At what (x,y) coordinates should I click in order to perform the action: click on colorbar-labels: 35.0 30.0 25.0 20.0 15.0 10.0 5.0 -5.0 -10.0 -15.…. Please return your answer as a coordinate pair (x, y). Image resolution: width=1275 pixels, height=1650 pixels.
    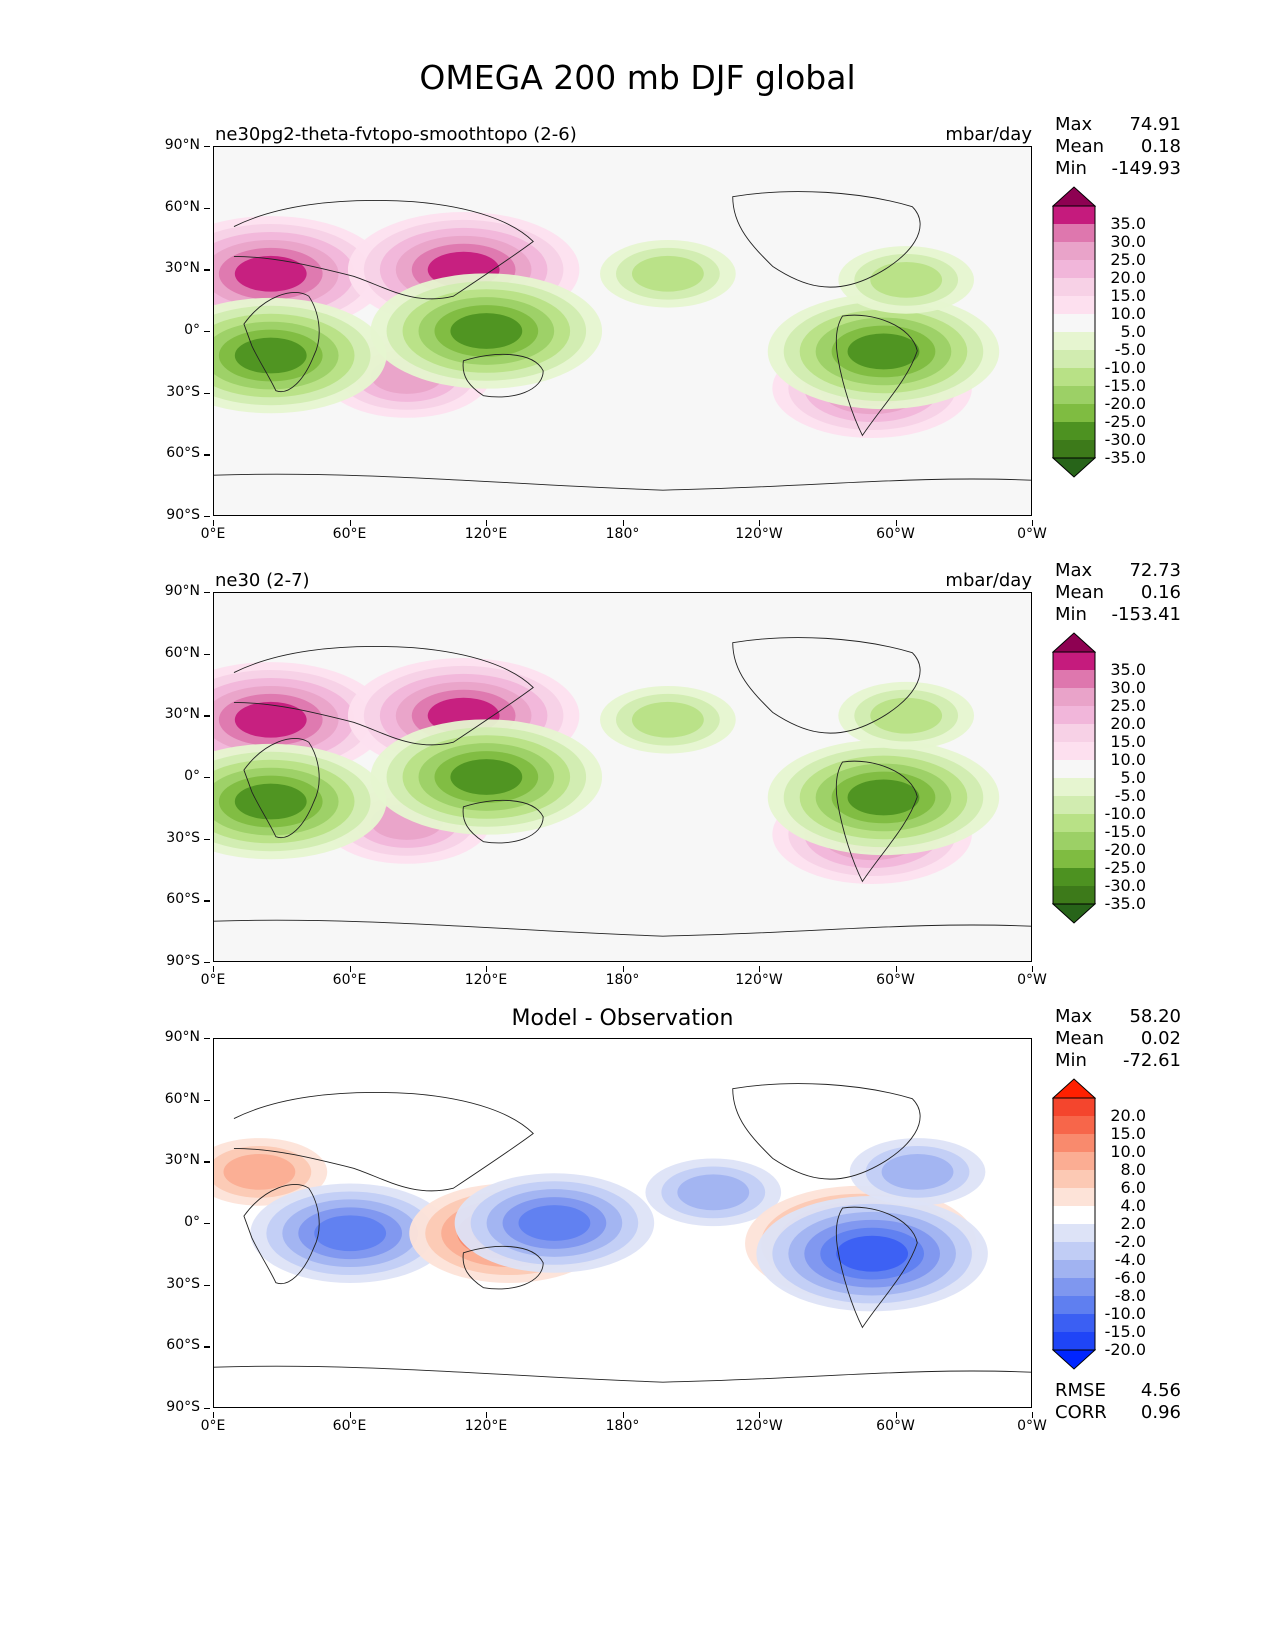
    Looking at the image, I should click on (1123, 787).